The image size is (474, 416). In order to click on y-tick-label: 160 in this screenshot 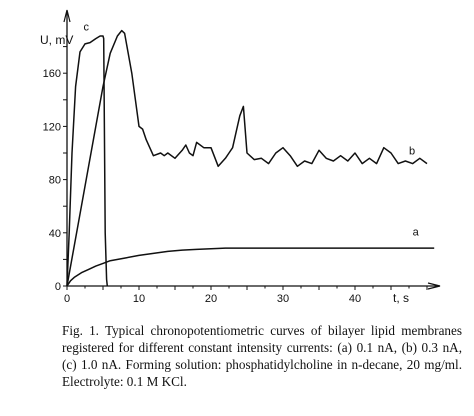, I will do `click(52, 74)`.